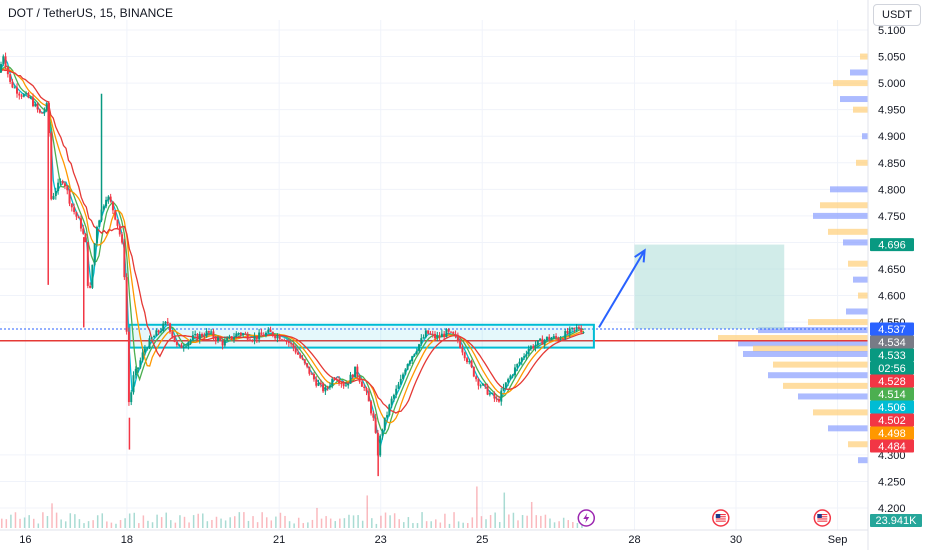 The height and width of the screenshot is (555, 932). What do you see at coordinates (892, 382) in the screenshot?
I see `price-label: 4.528` at bounding box center [892, 382].